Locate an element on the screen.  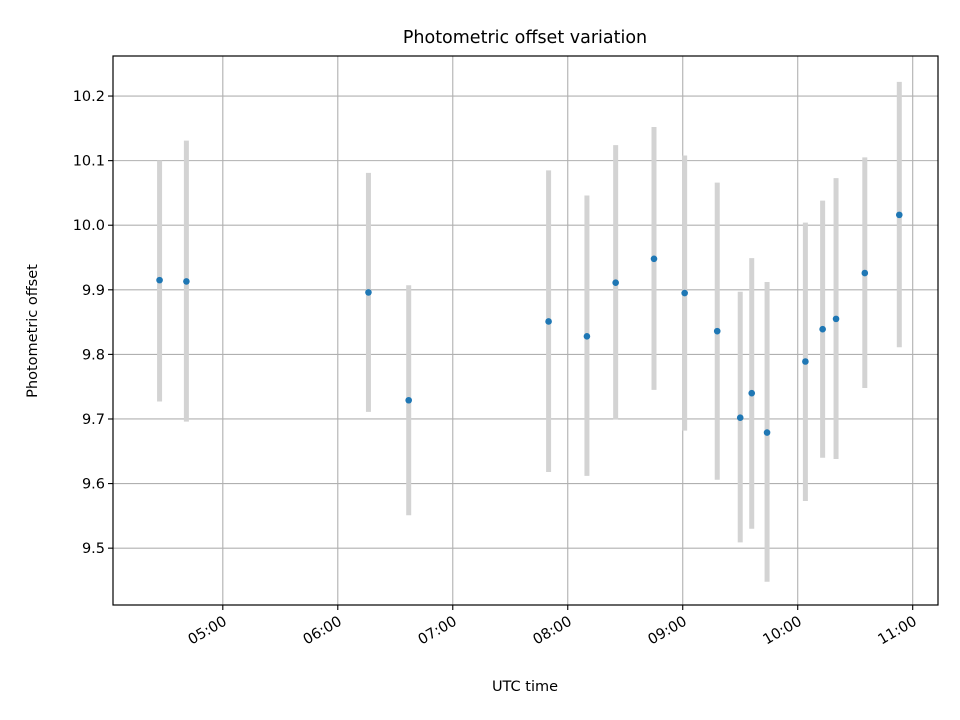
y-tick-label: 9.6 is located at coordinates (93, 485).